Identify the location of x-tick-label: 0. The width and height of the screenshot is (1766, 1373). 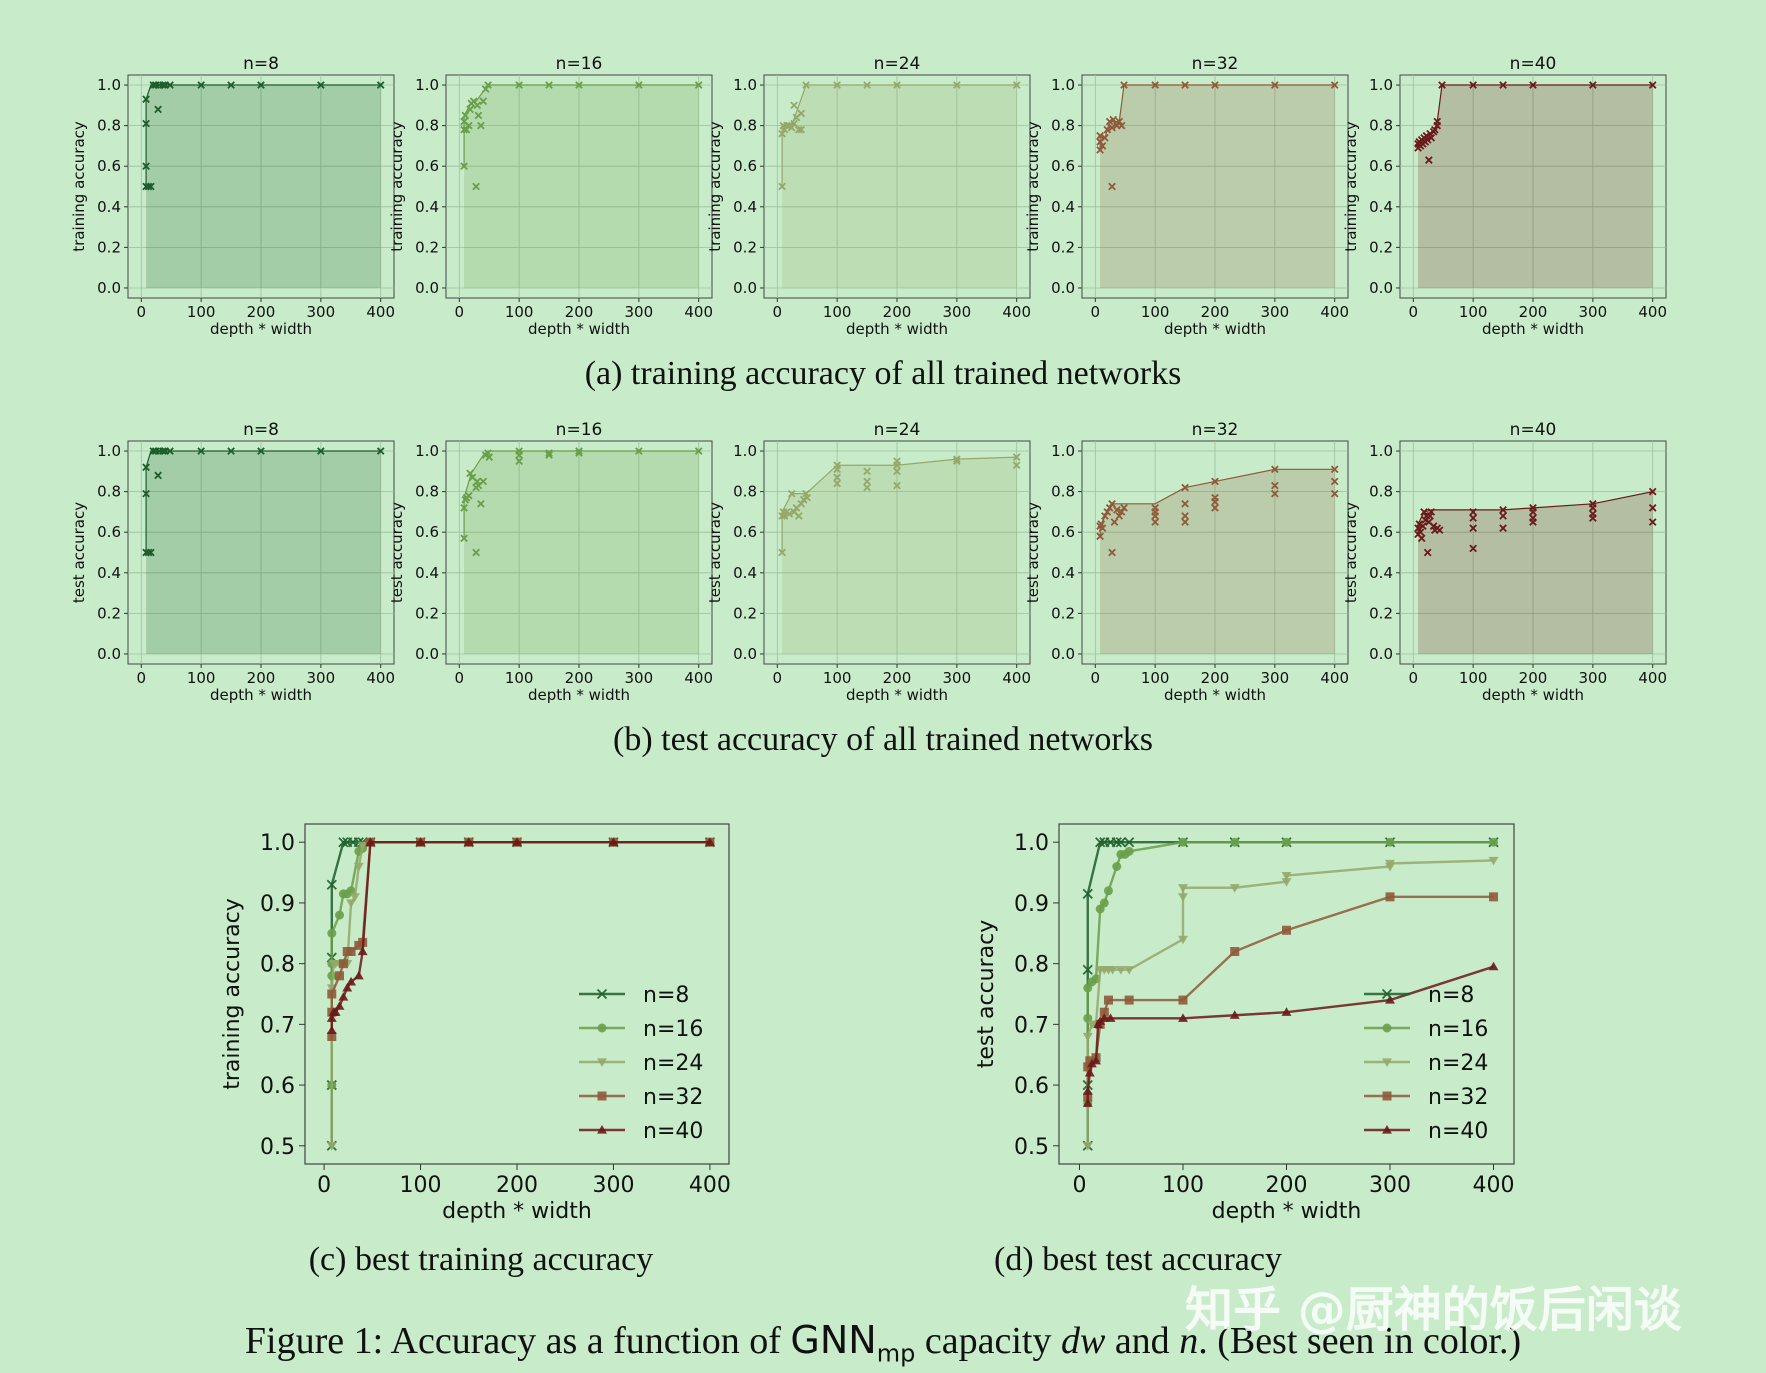
(778, 678).